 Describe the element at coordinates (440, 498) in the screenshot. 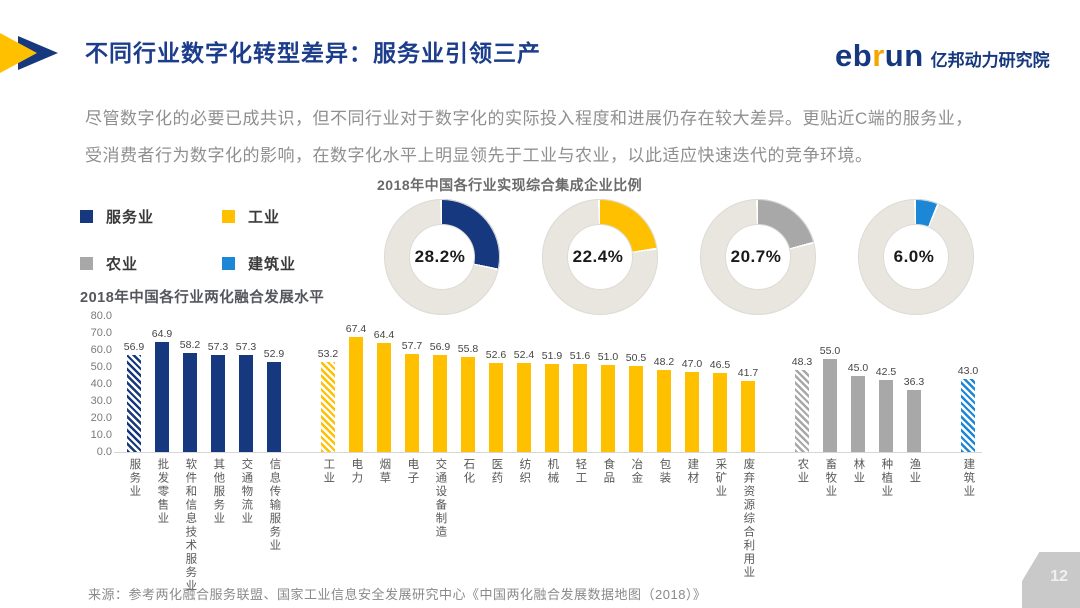

I see `bar-x-label: 交通设备制造` at that location.